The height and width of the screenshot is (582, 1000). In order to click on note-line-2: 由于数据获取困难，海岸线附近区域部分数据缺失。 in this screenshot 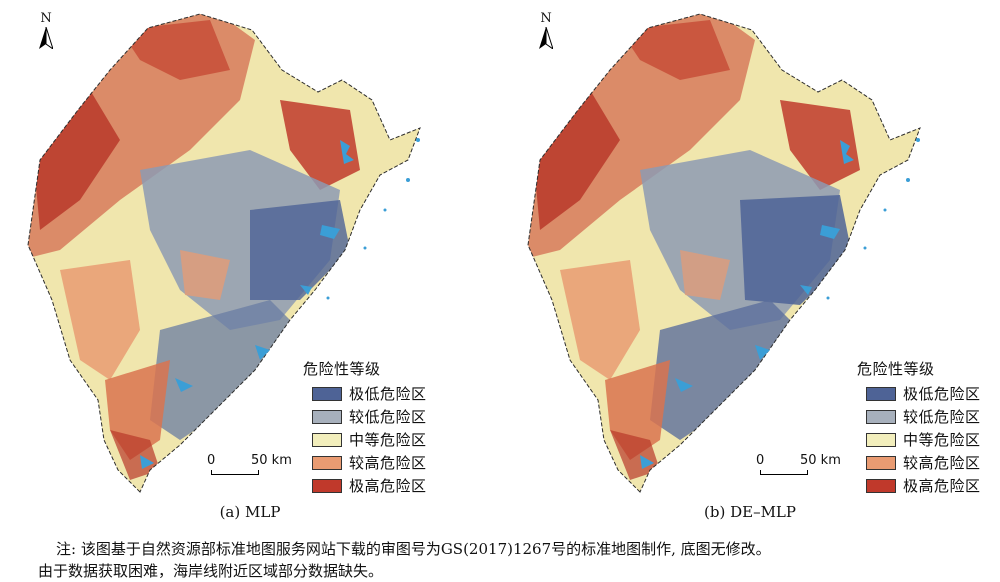, I will do `click(211, 571)`.